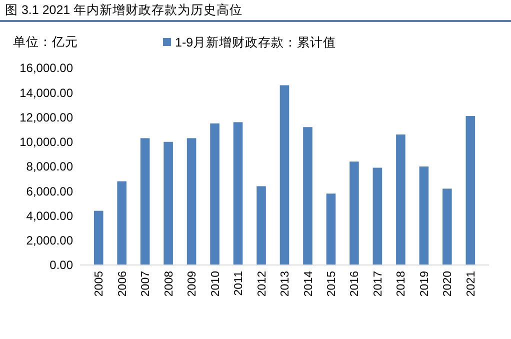 The height and width of the screenshot is (339, 511). What do you see at coordinates (308, 283) in the screenshot?
I see `x-tick-label: 2014` at bounding box center [308, 283].